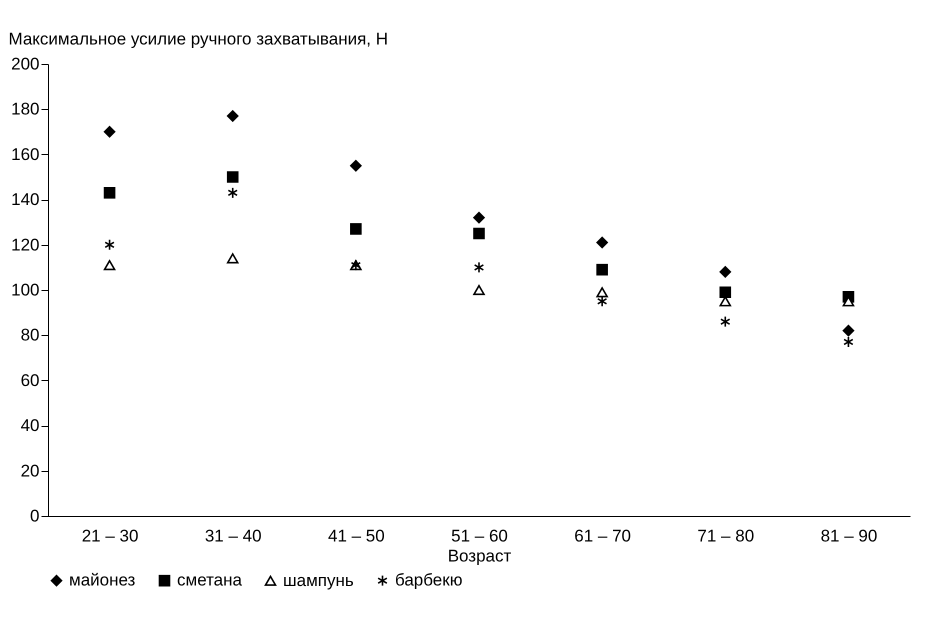 The height and width of the screenshot is (617, 942). What do you see at coordinates (25, 64) in the screenshot?
I see `y-tick-label: 200` at bounding box center [25, 64].